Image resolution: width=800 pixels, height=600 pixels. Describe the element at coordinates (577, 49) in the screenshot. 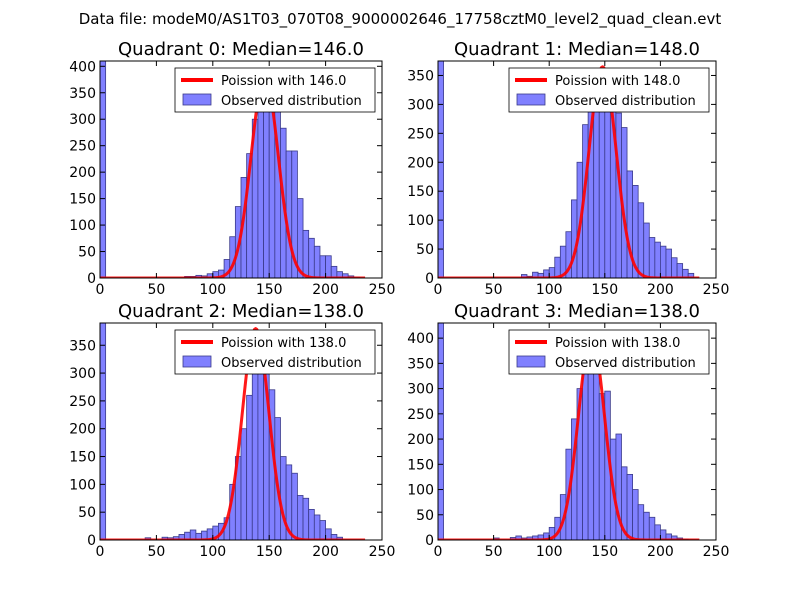

I see `quadrant-1-title: Quadrant 1: Median=148.0` at that location.